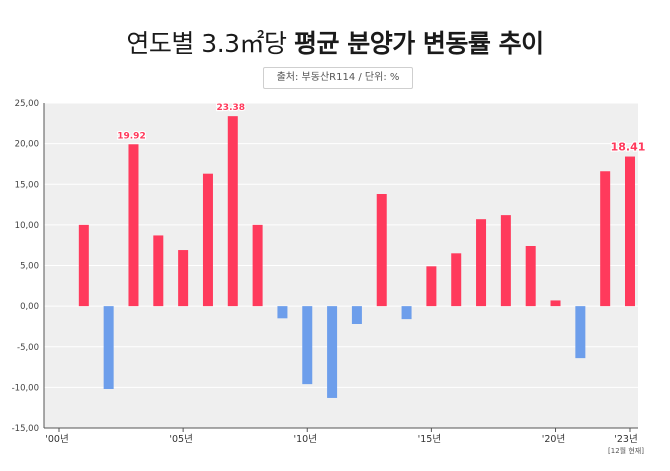  I want to click on data-labels: 19.92 23.38 18.41, so click(381, 128).